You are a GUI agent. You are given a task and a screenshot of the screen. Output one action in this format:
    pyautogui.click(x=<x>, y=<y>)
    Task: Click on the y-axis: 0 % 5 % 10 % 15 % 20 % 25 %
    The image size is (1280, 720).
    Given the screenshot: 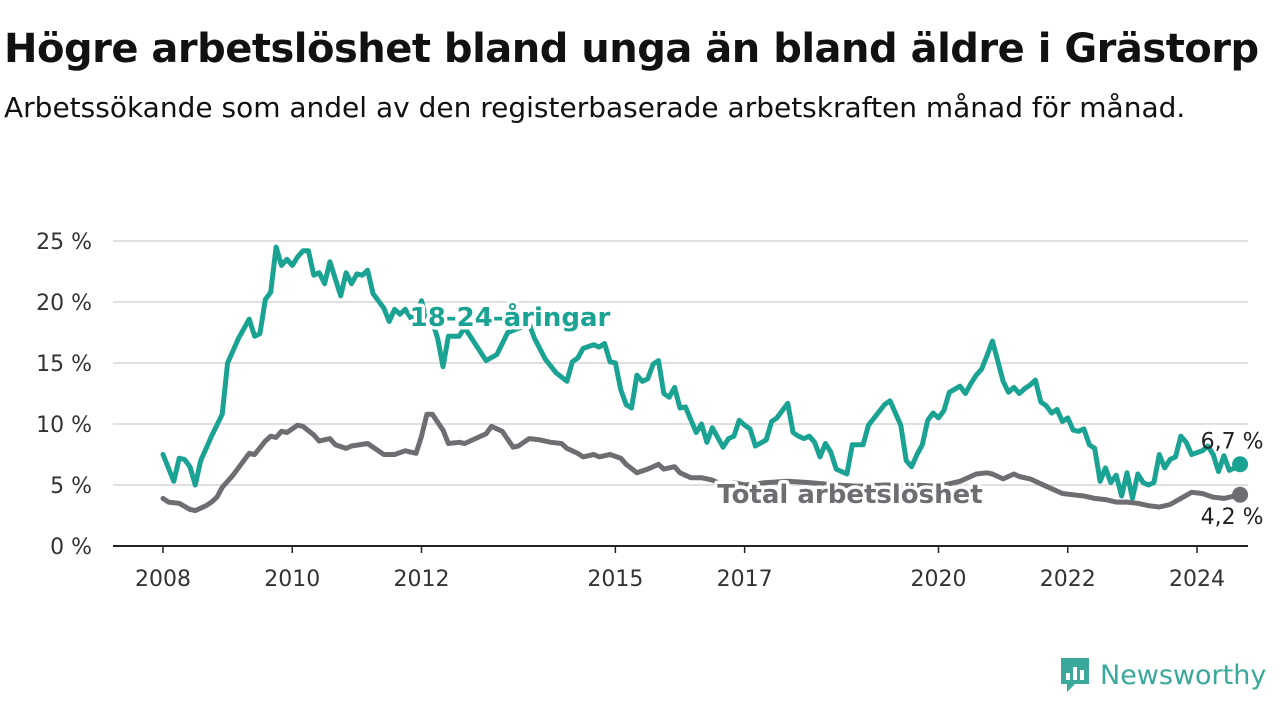 What is the action you would take?
    pyautogui.click(x=64, y=395)
    